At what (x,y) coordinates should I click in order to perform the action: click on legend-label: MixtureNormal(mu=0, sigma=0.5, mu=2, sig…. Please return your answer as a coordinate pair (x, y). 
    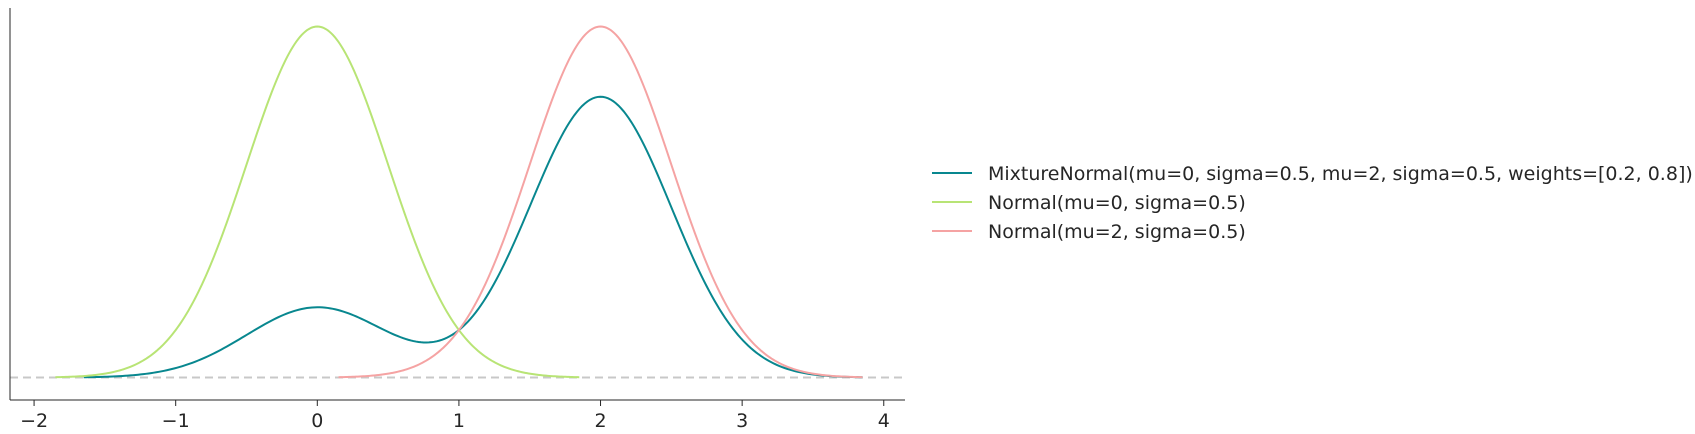
    Looking at the image, I should click on (1340, 174).